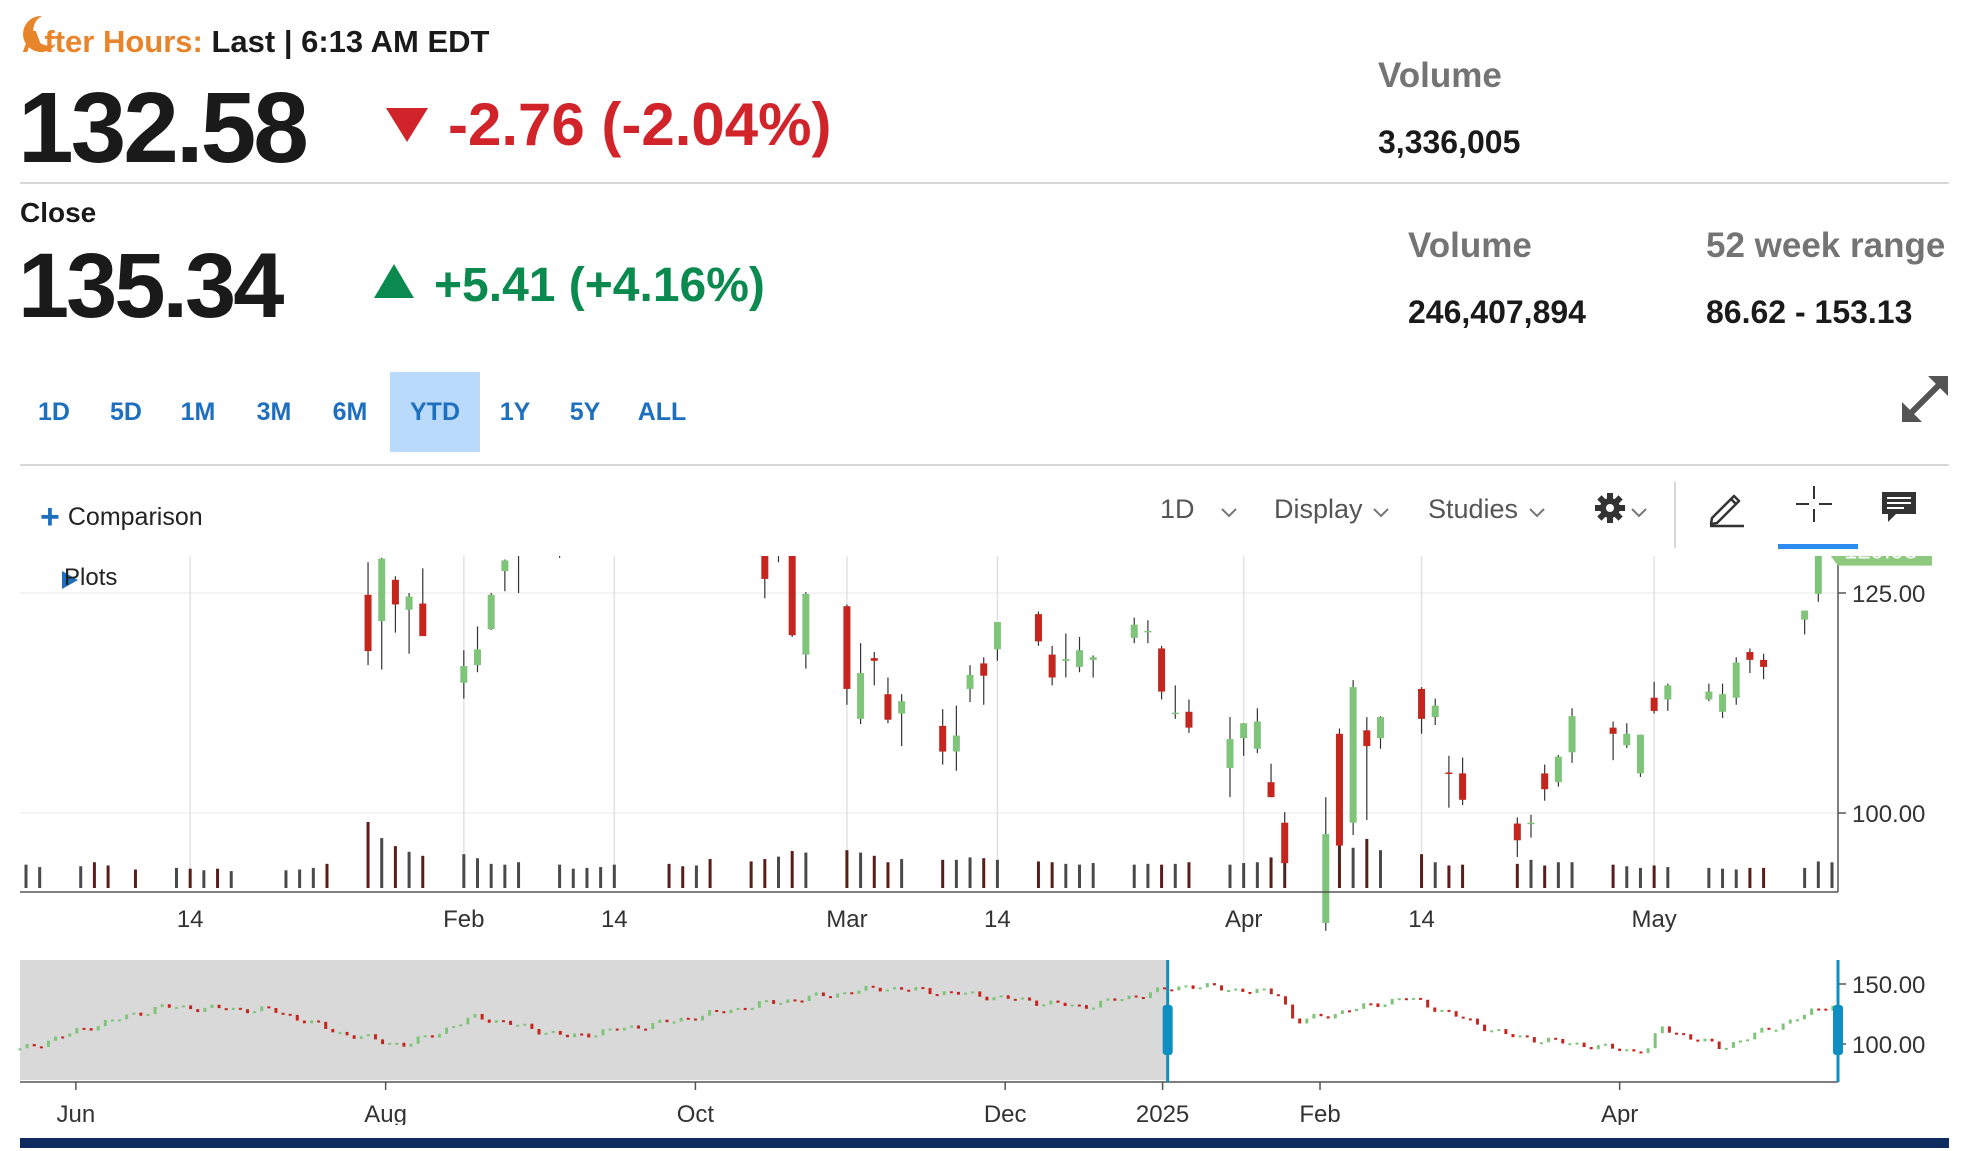 The image size is (1964, 1151). I want to click on settings-dropdown, so click(1622, 509).